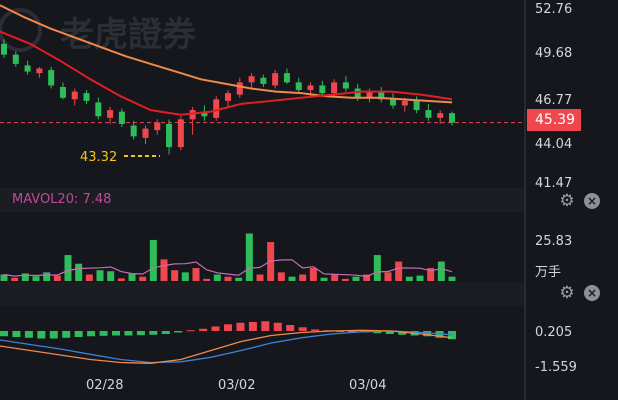  Describe the element at coordinates (62, 199) in the screenshot. I see `mavol-indicator-label: MAVOL20: 7.48` at that location.